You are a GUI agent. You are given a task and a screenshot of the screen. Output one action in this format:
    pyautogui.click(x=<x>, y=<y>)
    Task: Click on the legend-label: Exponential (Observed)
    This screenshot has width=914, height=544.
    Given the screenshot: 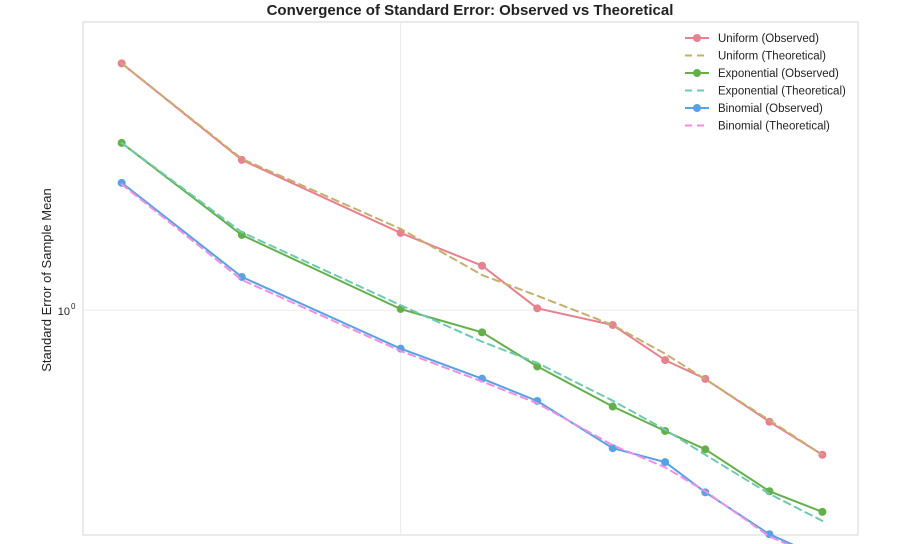 What is the action you would take?
    pyautogui.click(x=778, y=74)
    